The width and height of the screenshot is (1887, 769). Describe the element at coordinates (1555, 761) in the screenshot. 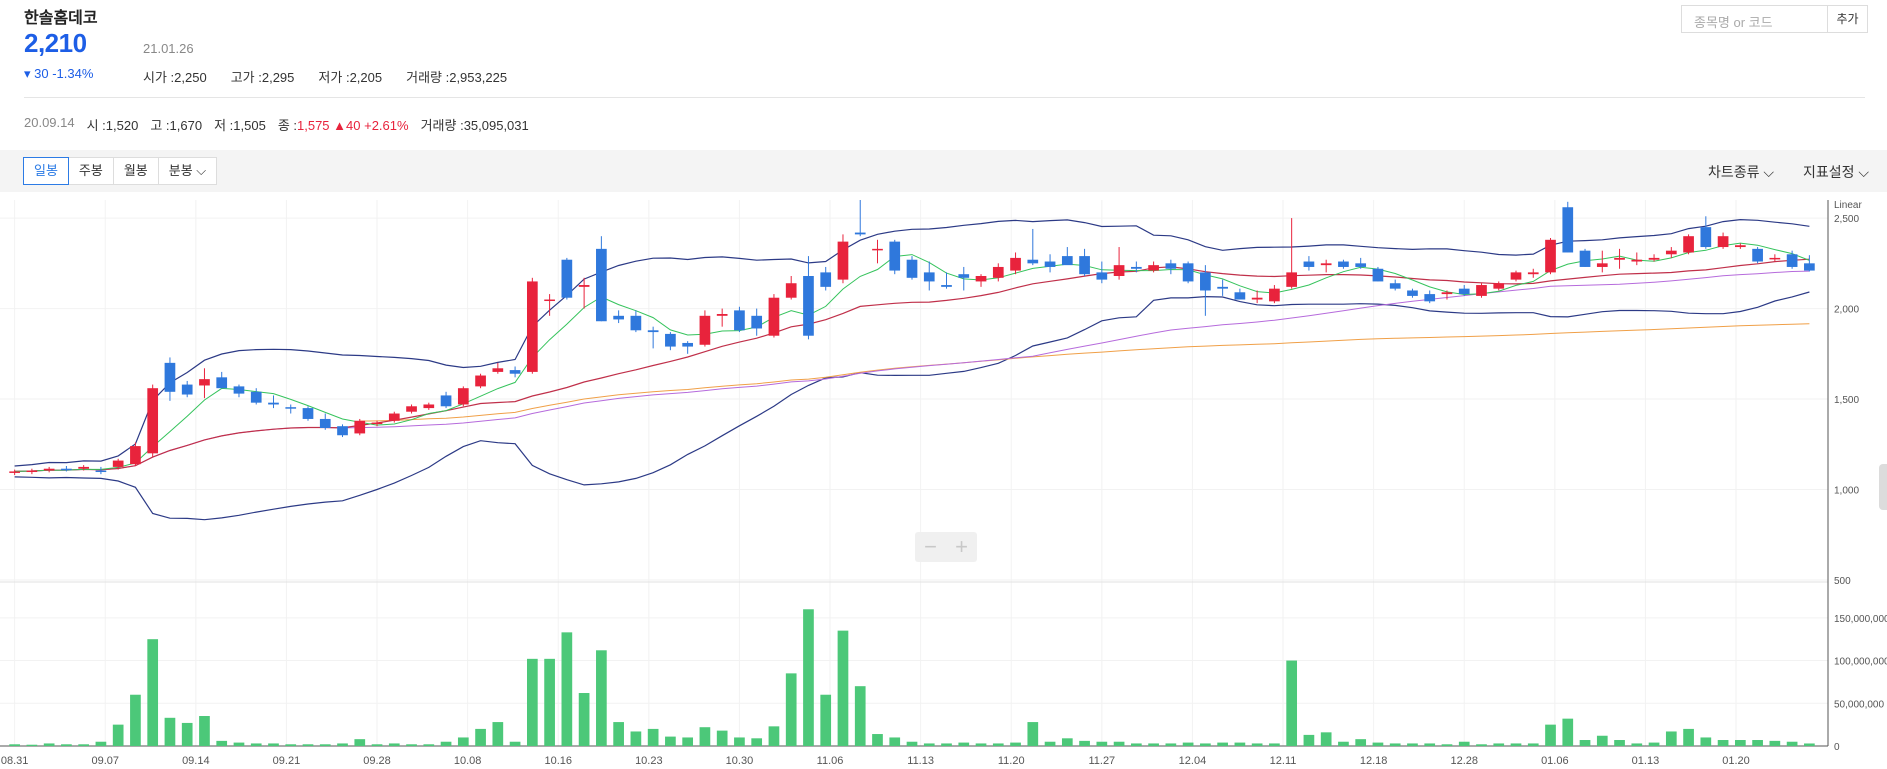

I see `x-tick-label: 01.06` at that location.